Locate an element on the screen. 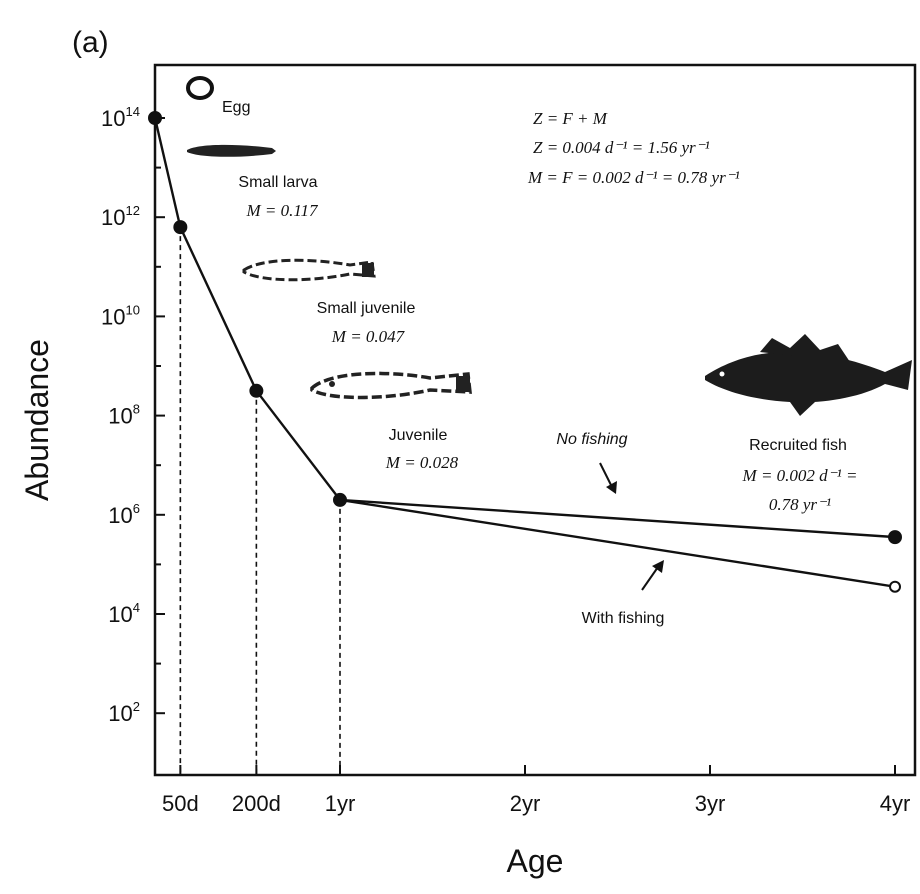  y-tick-label-0: 10¹⁴ is located at coordinates (120, 117).